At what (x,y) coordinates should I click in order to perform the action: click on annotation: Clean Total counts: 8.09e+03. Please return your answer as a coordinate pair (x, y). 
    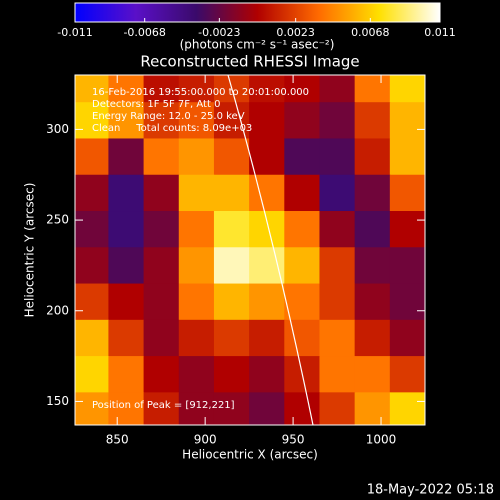
    Looking at the image, I should click on (172, 128).